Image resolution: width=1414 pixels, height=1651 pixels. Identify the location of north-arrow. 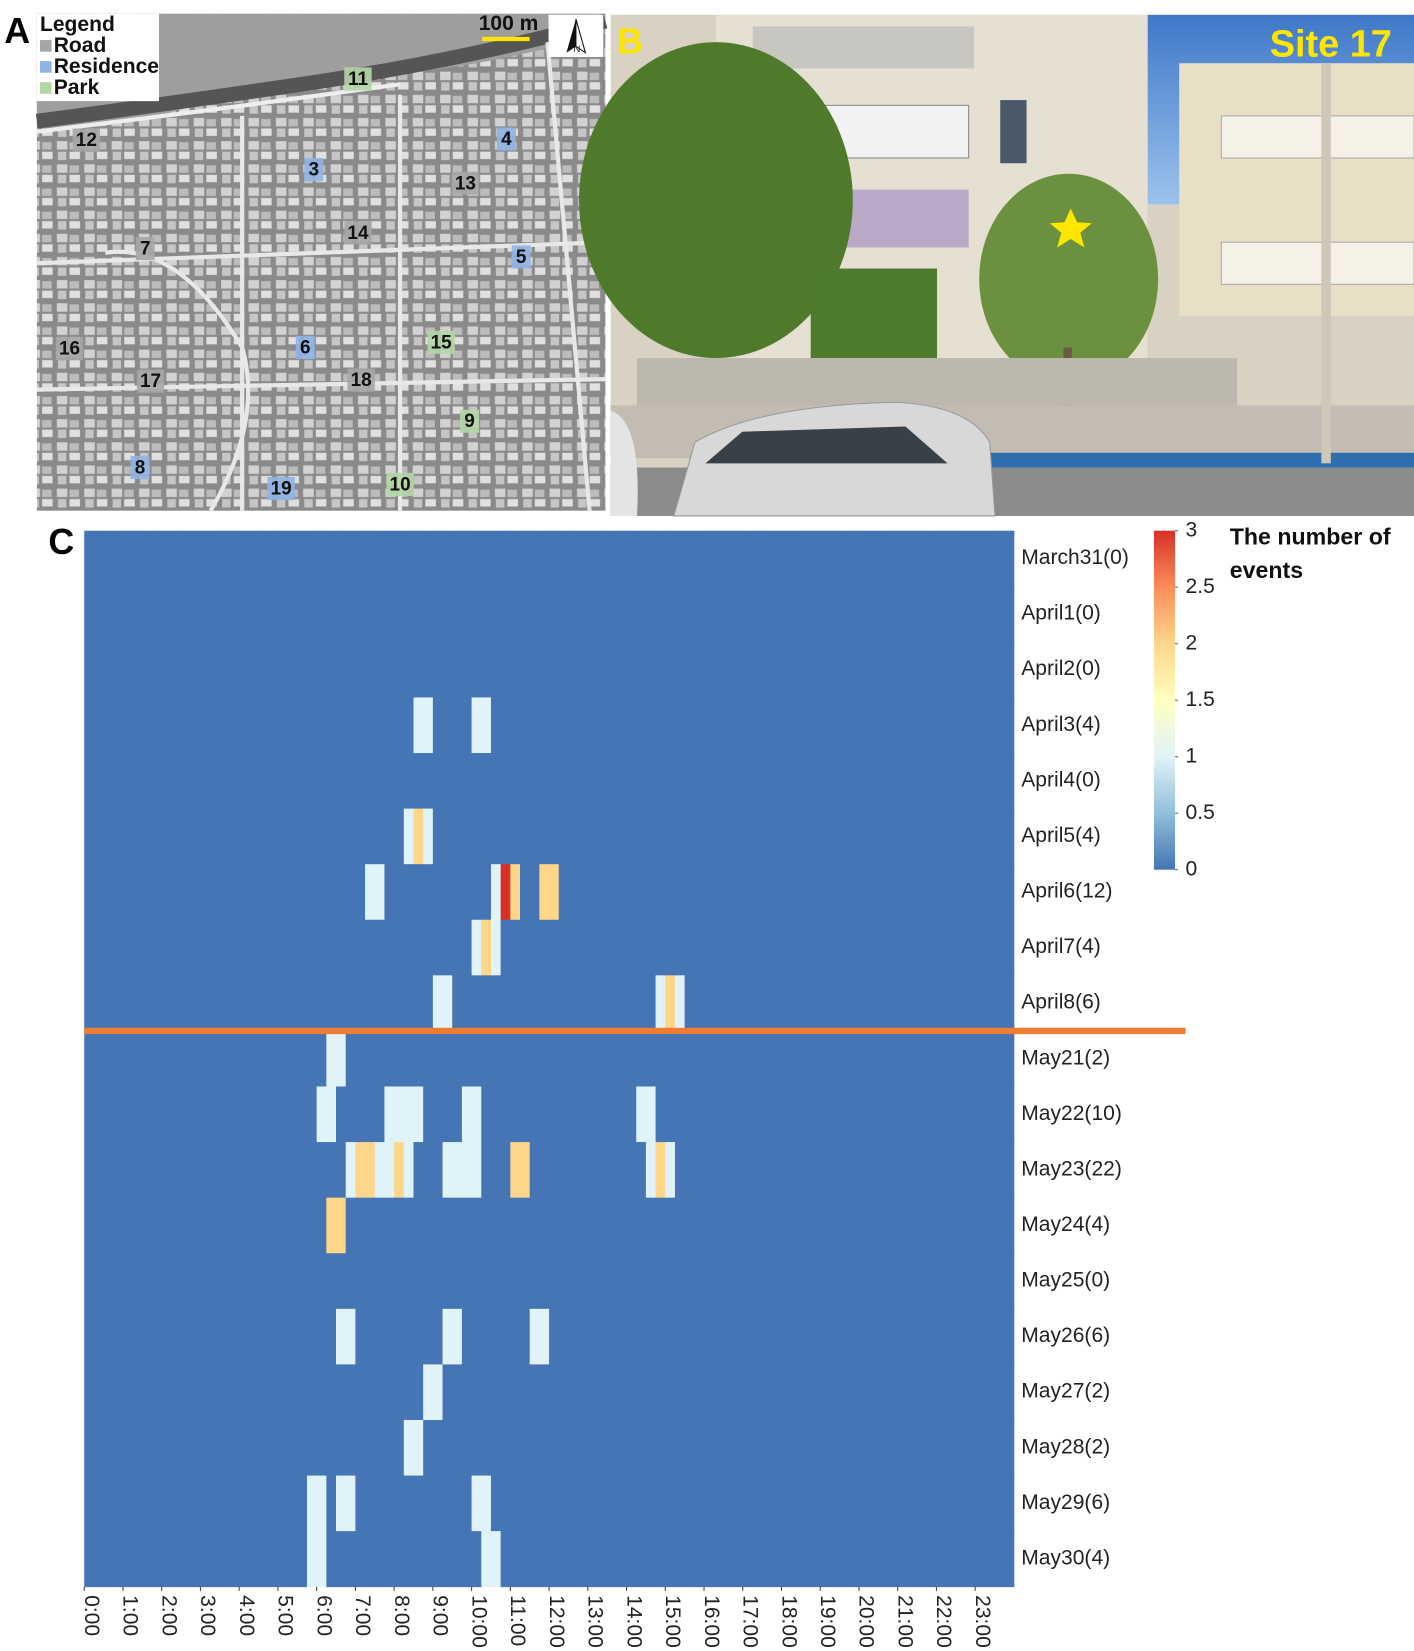
(581, 36).